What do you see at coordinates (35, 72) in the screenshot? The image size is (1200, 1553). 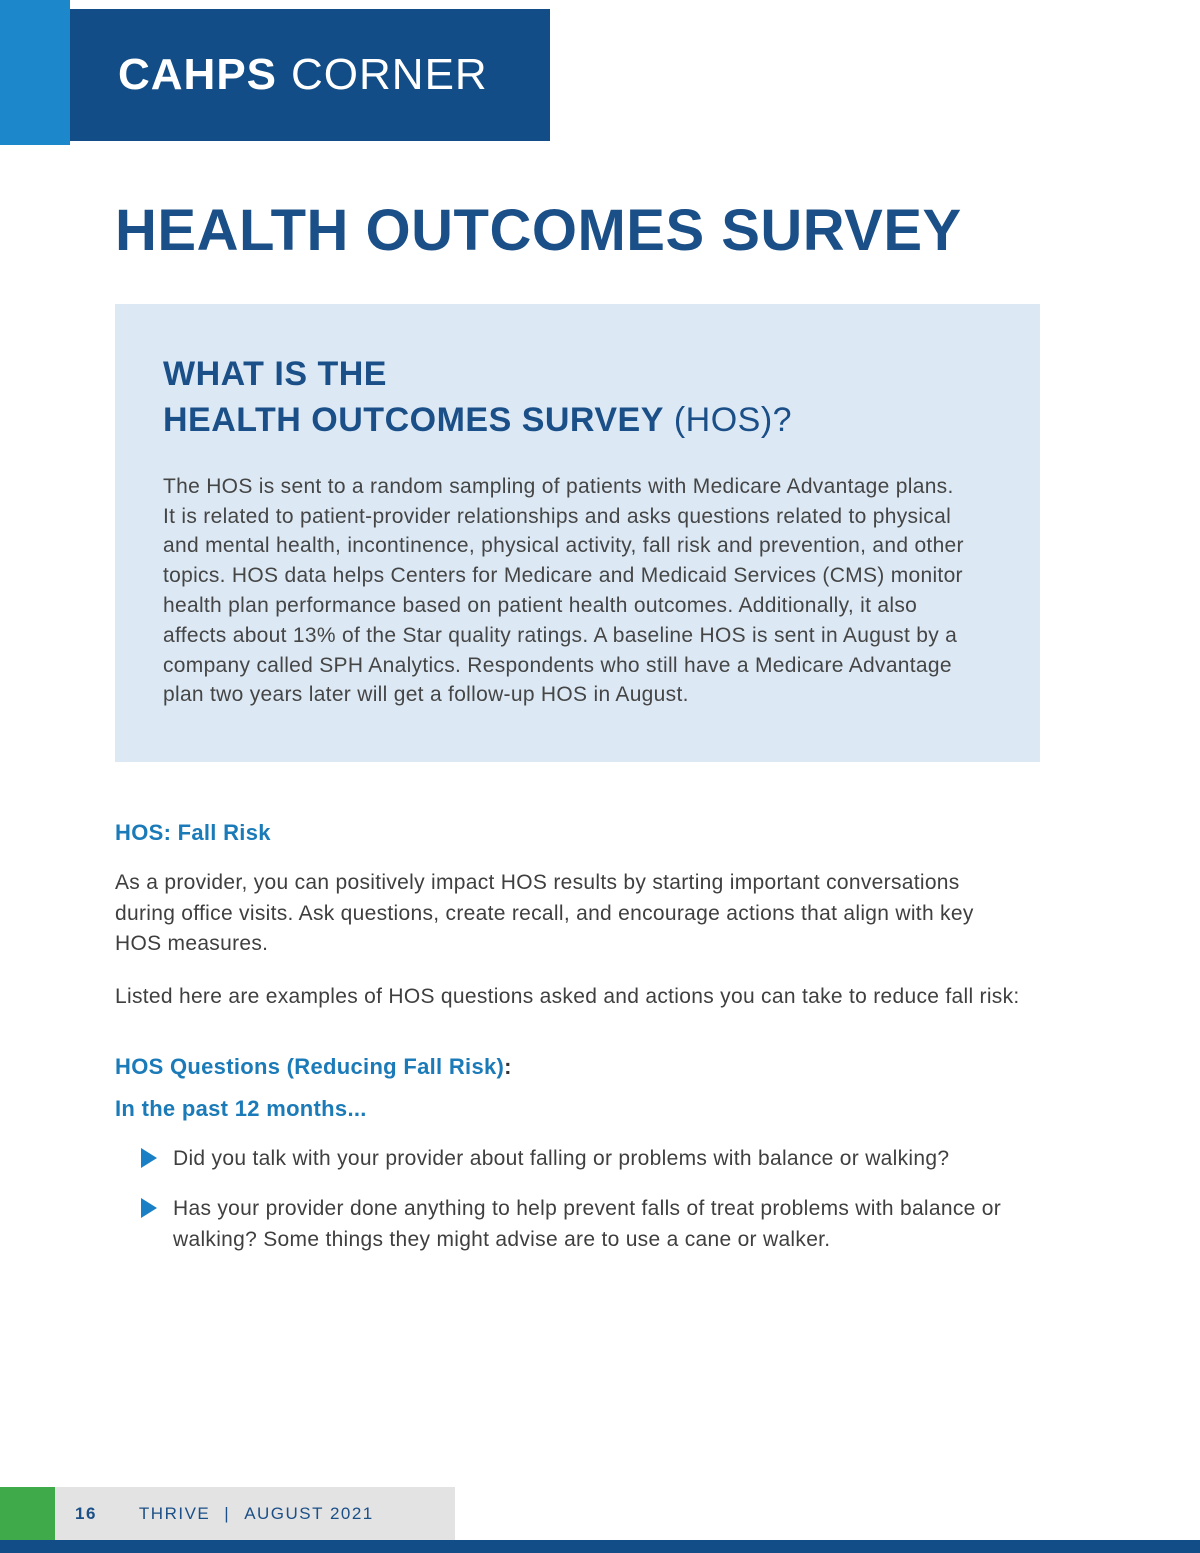 I see `header-blue-strip` at bounding box center [35, 72].